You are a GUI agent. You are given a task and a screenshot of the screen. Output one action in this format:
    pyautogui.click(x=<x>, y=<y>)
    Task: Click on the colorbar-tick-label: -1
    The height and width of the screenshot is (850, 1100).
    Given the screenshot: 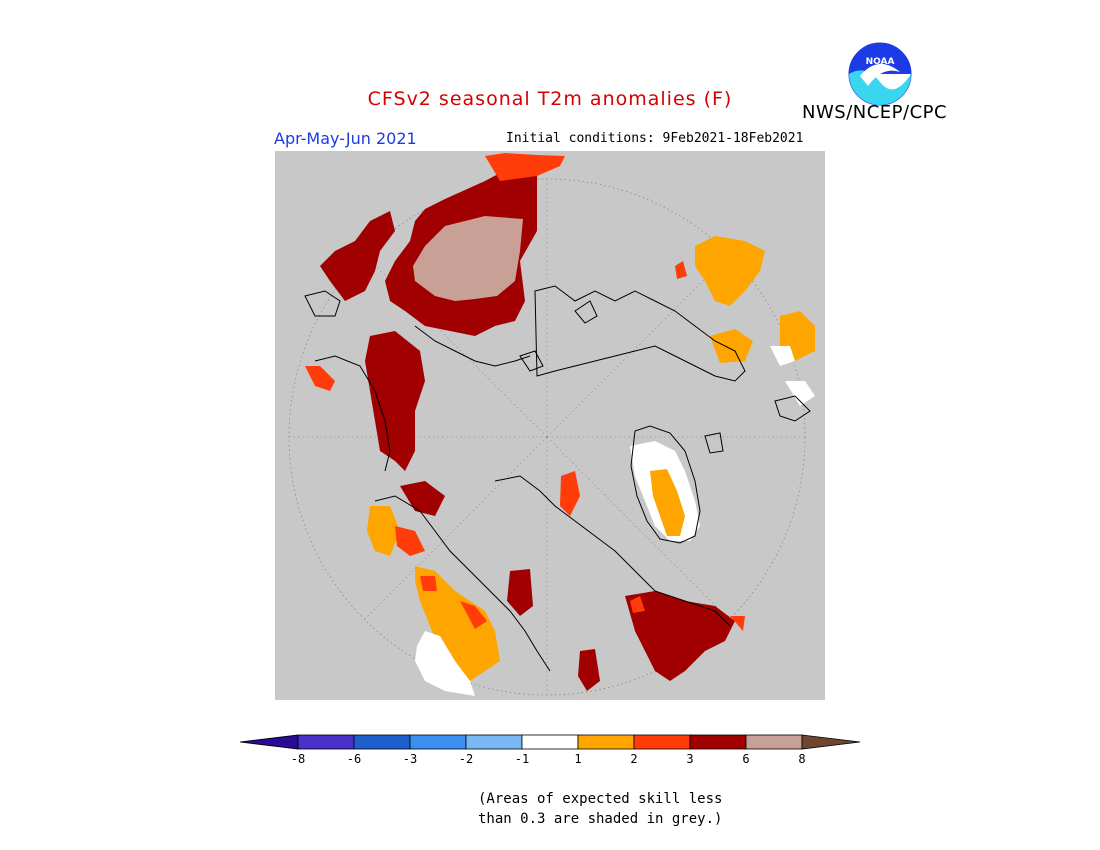 What is the action you would take?
    pyautogui.click(x=522, y=759)
    